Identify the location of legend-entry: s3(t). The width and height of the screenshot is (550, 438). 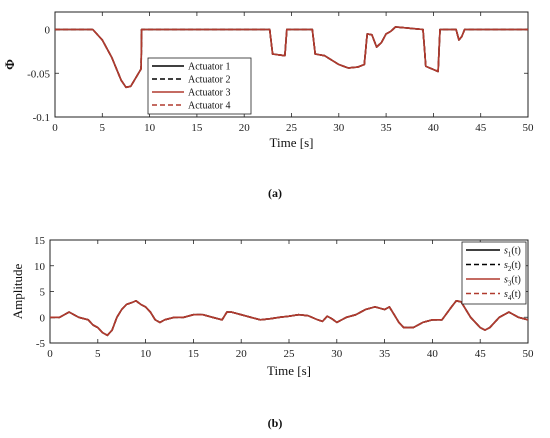
(512, 281).